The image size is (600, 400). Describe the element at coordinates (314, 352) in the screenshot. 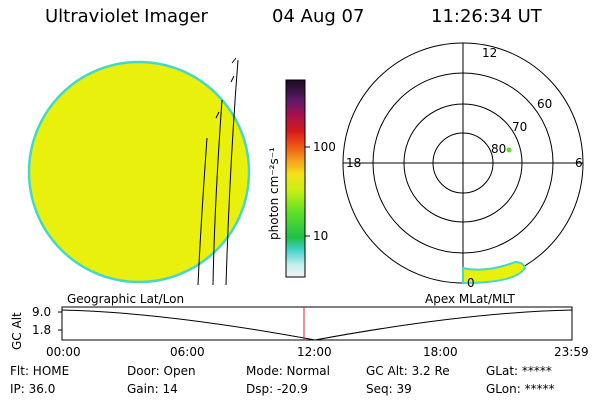

I see `xtick-1200: 12:00` at that location.